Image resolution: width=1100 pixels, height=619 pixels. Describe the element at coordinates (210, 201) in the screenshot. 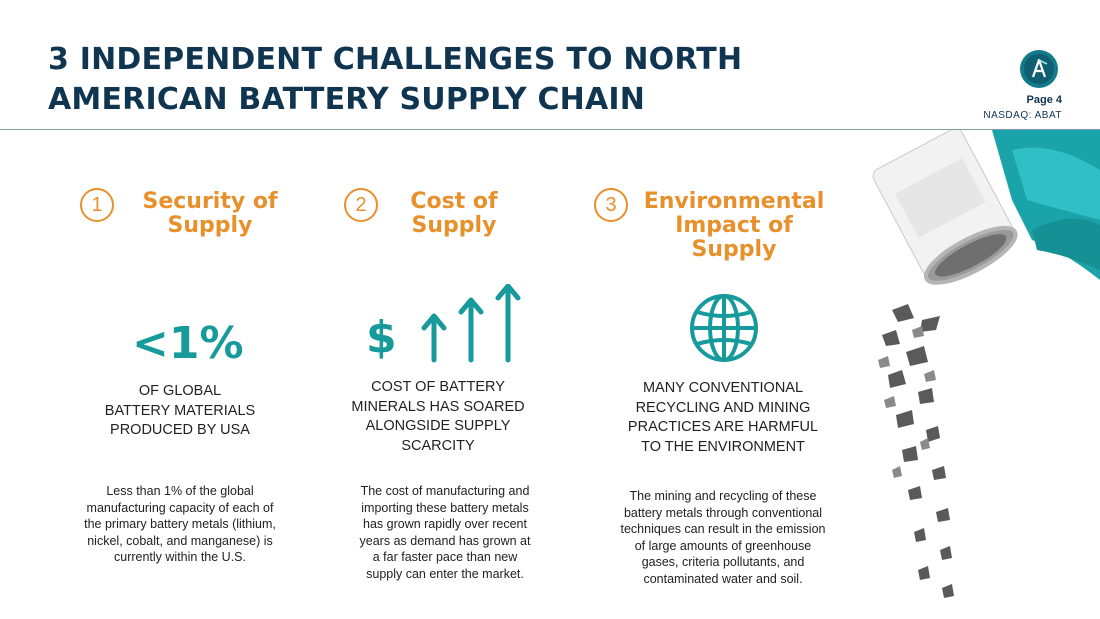

I see `heading-line: Security of` at that location.